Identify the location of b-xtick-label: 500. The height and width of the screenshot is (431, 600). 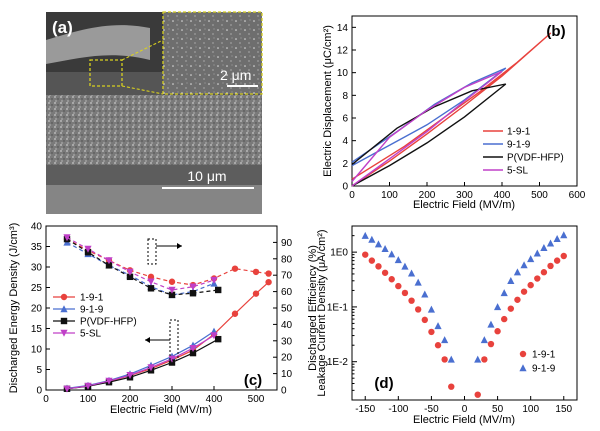
(539, 195).